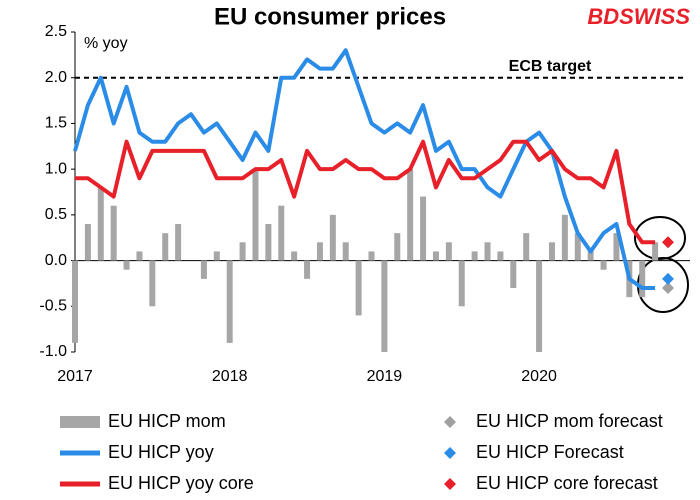 The height and width of the screenshot is (500, 700). Describe the element at coordinates (230, 376) in the screenshot. I see `x-tick-label: 2018` at that location.